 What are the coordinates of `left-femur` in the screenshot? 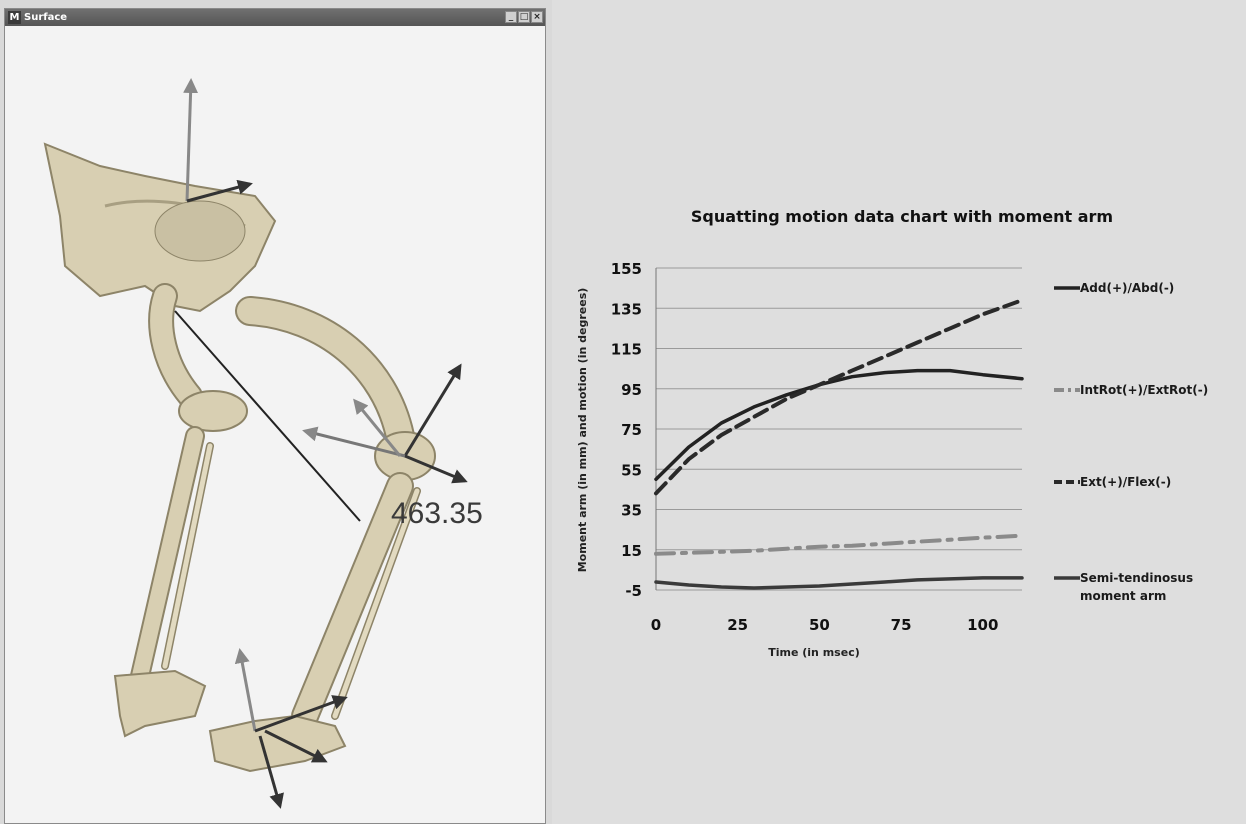 It's located at (198, 357).